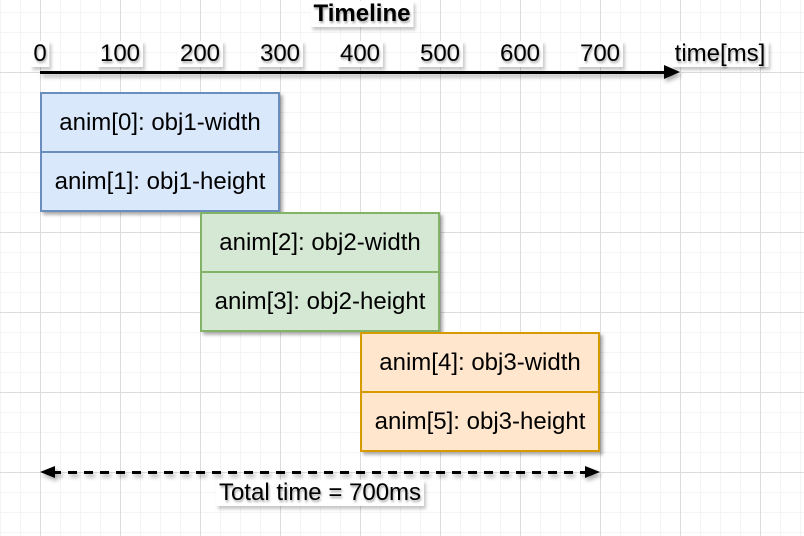  I want to click on axis-unit-label: time[ms], so click(720, 54).